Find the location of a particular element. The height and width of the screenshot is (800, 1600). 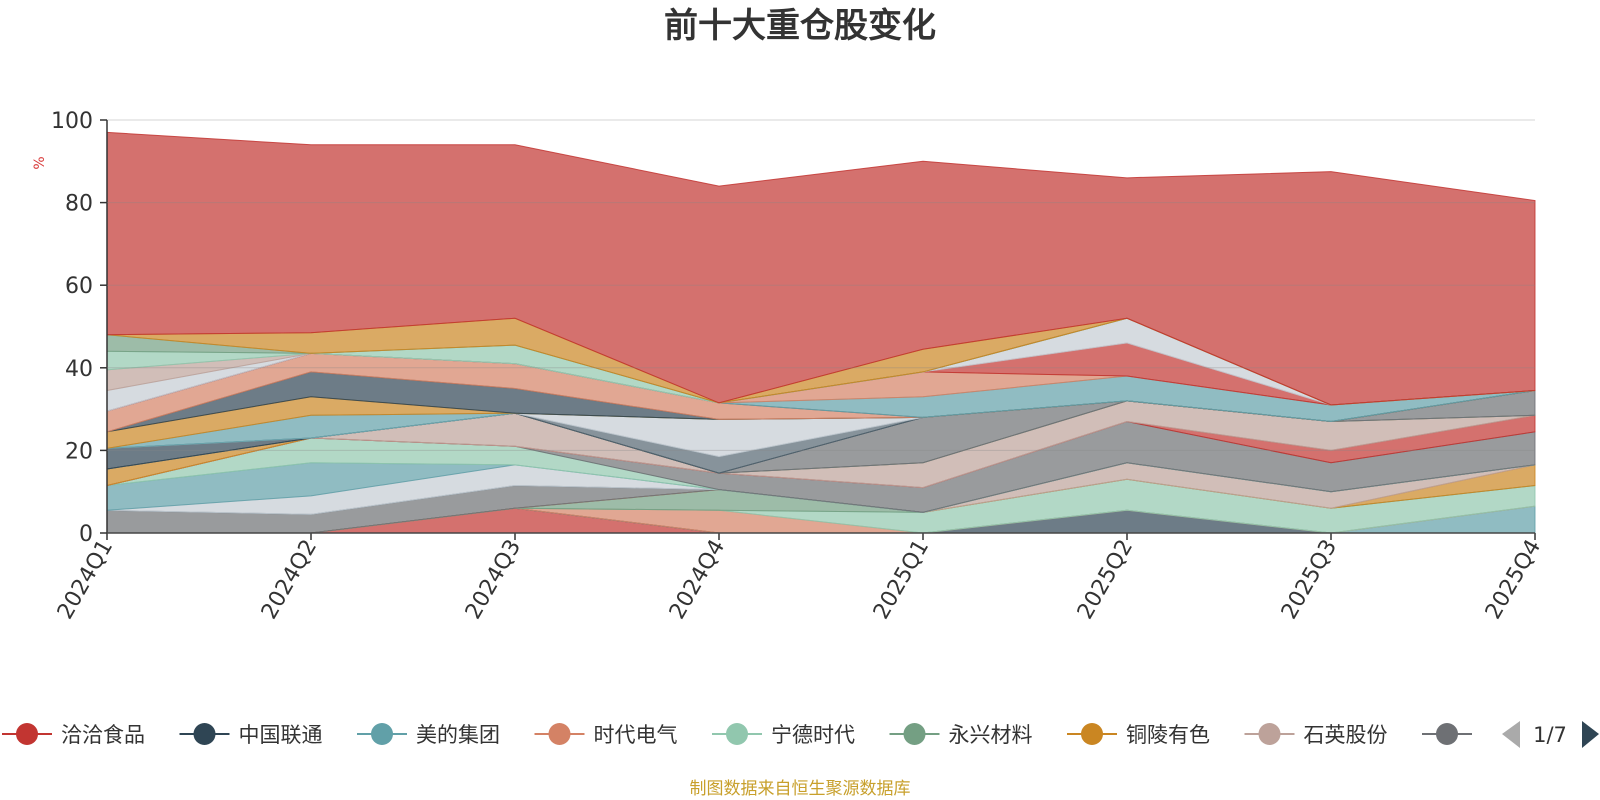

legend-item: 洽洽食品 is located at coordinates (73, 735).